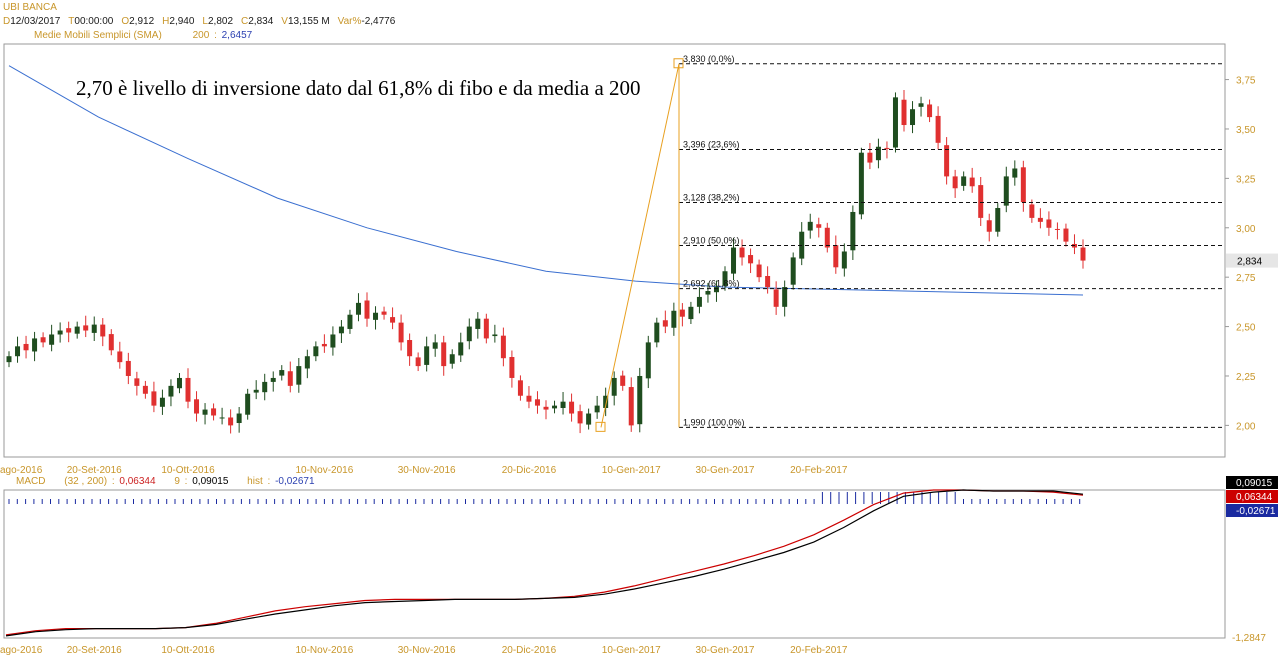 This screenshot has height=668, width=1278. What do you see at coordinates (188, 650) in the screenshot?
I see `x-tick-label: 10-Ott-2016` at bounding box center [188, 650].